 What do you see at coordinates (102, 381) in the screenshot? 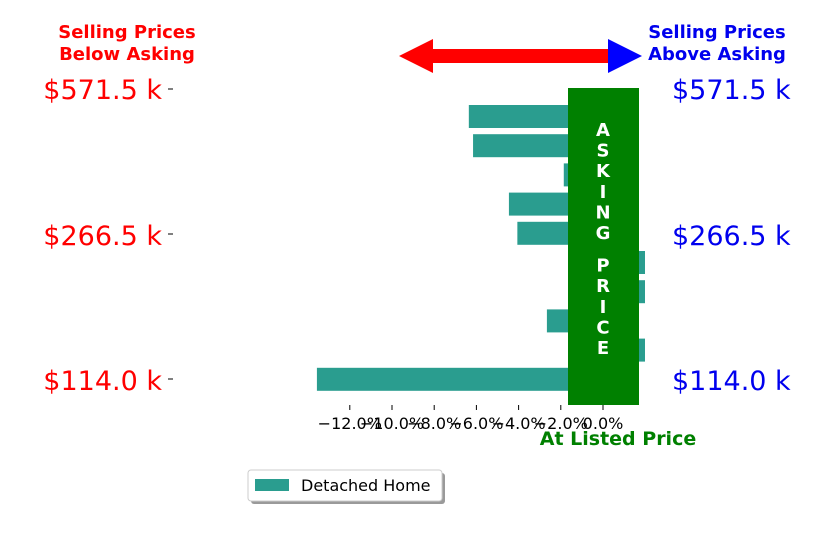
I see `y-tick-left-bottom: $114.0 k` at bounding box center [102, 381].